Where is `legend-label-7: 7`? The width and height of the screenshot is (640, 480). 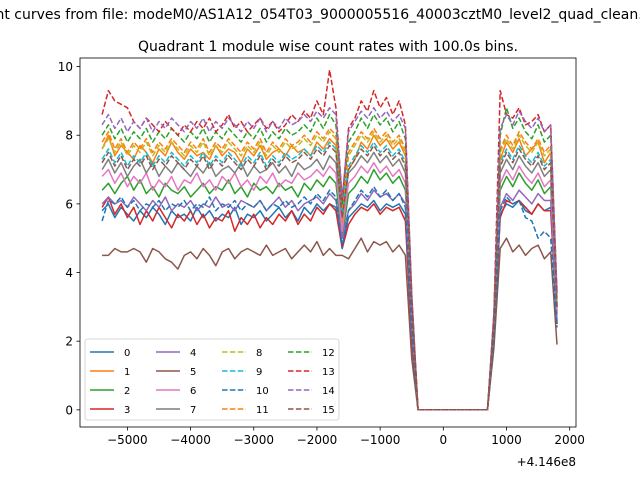 legend-label-7: 7 is located at coordinates (193, 410).